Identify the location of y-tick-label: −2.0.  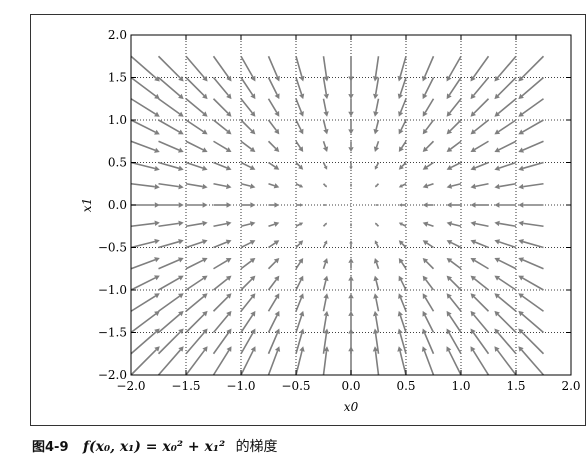
(112, 375).